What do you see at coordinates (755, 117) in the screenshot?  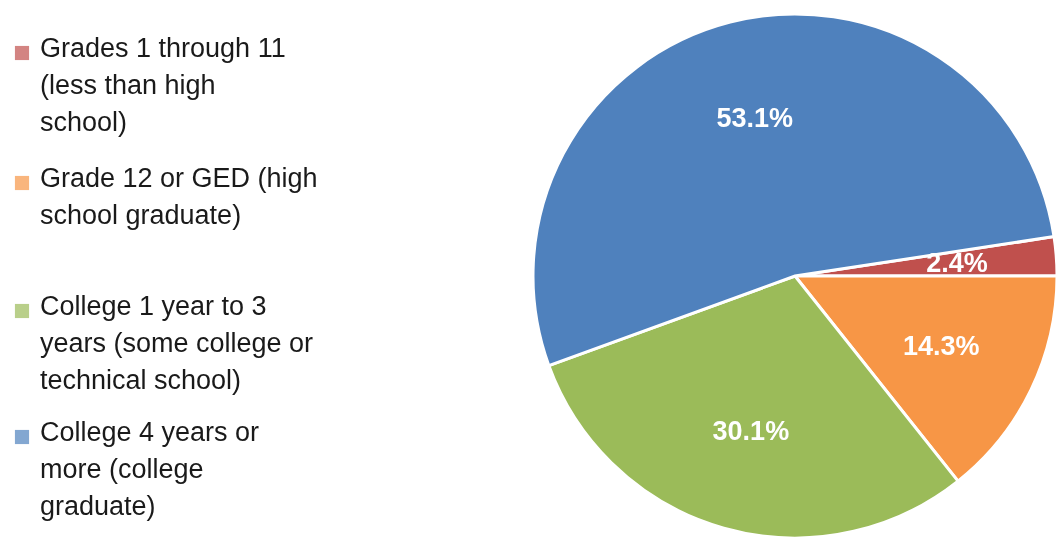 I see `data-label: 53.1%` at bounding box center [755, 117].